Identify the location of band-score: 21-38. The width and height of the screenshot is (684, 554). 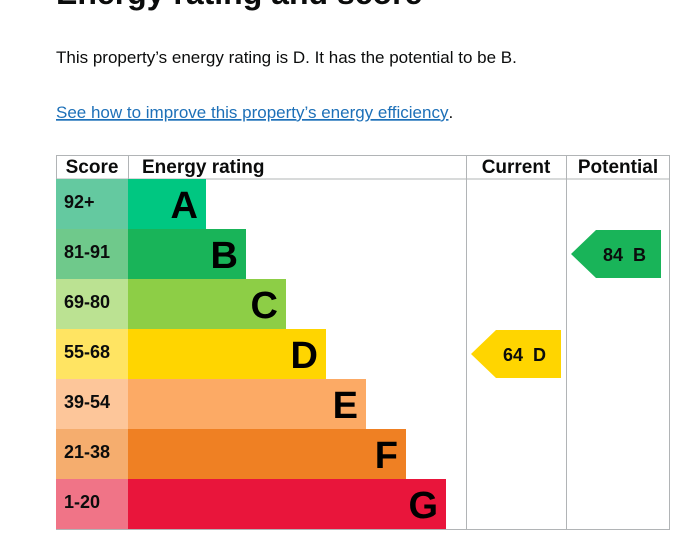
(87, 452).